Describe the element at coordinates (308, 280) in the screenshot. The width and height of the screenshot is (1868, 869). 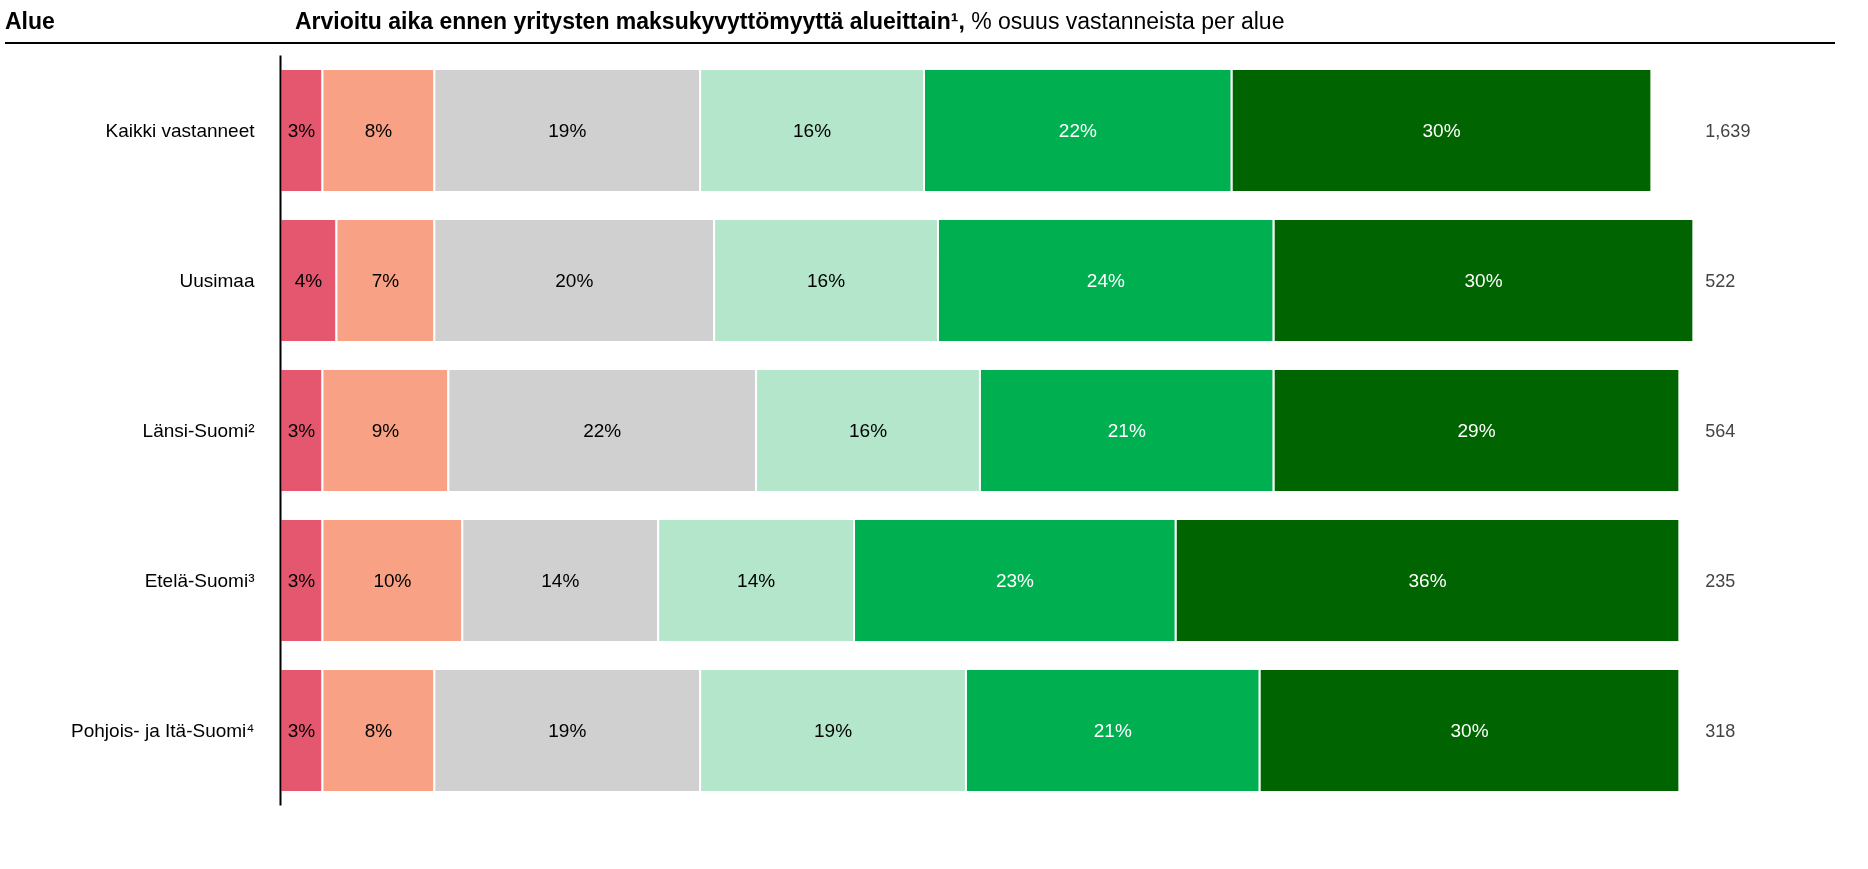
I see `data-label: 4%` at that location.